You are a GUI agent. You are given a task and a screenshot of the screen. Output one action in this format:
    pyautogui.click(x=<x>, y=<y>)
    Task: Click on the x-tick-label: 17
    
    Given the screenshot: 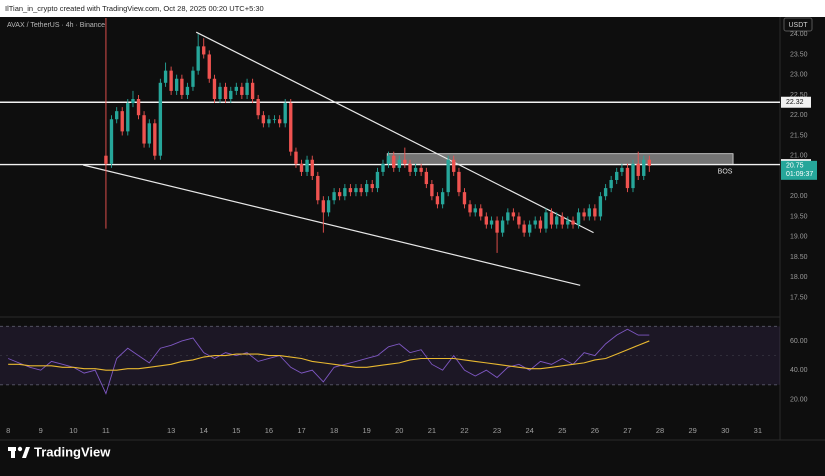 What is the action you would take?
    pyautogui.click(x=301, y=430)
    